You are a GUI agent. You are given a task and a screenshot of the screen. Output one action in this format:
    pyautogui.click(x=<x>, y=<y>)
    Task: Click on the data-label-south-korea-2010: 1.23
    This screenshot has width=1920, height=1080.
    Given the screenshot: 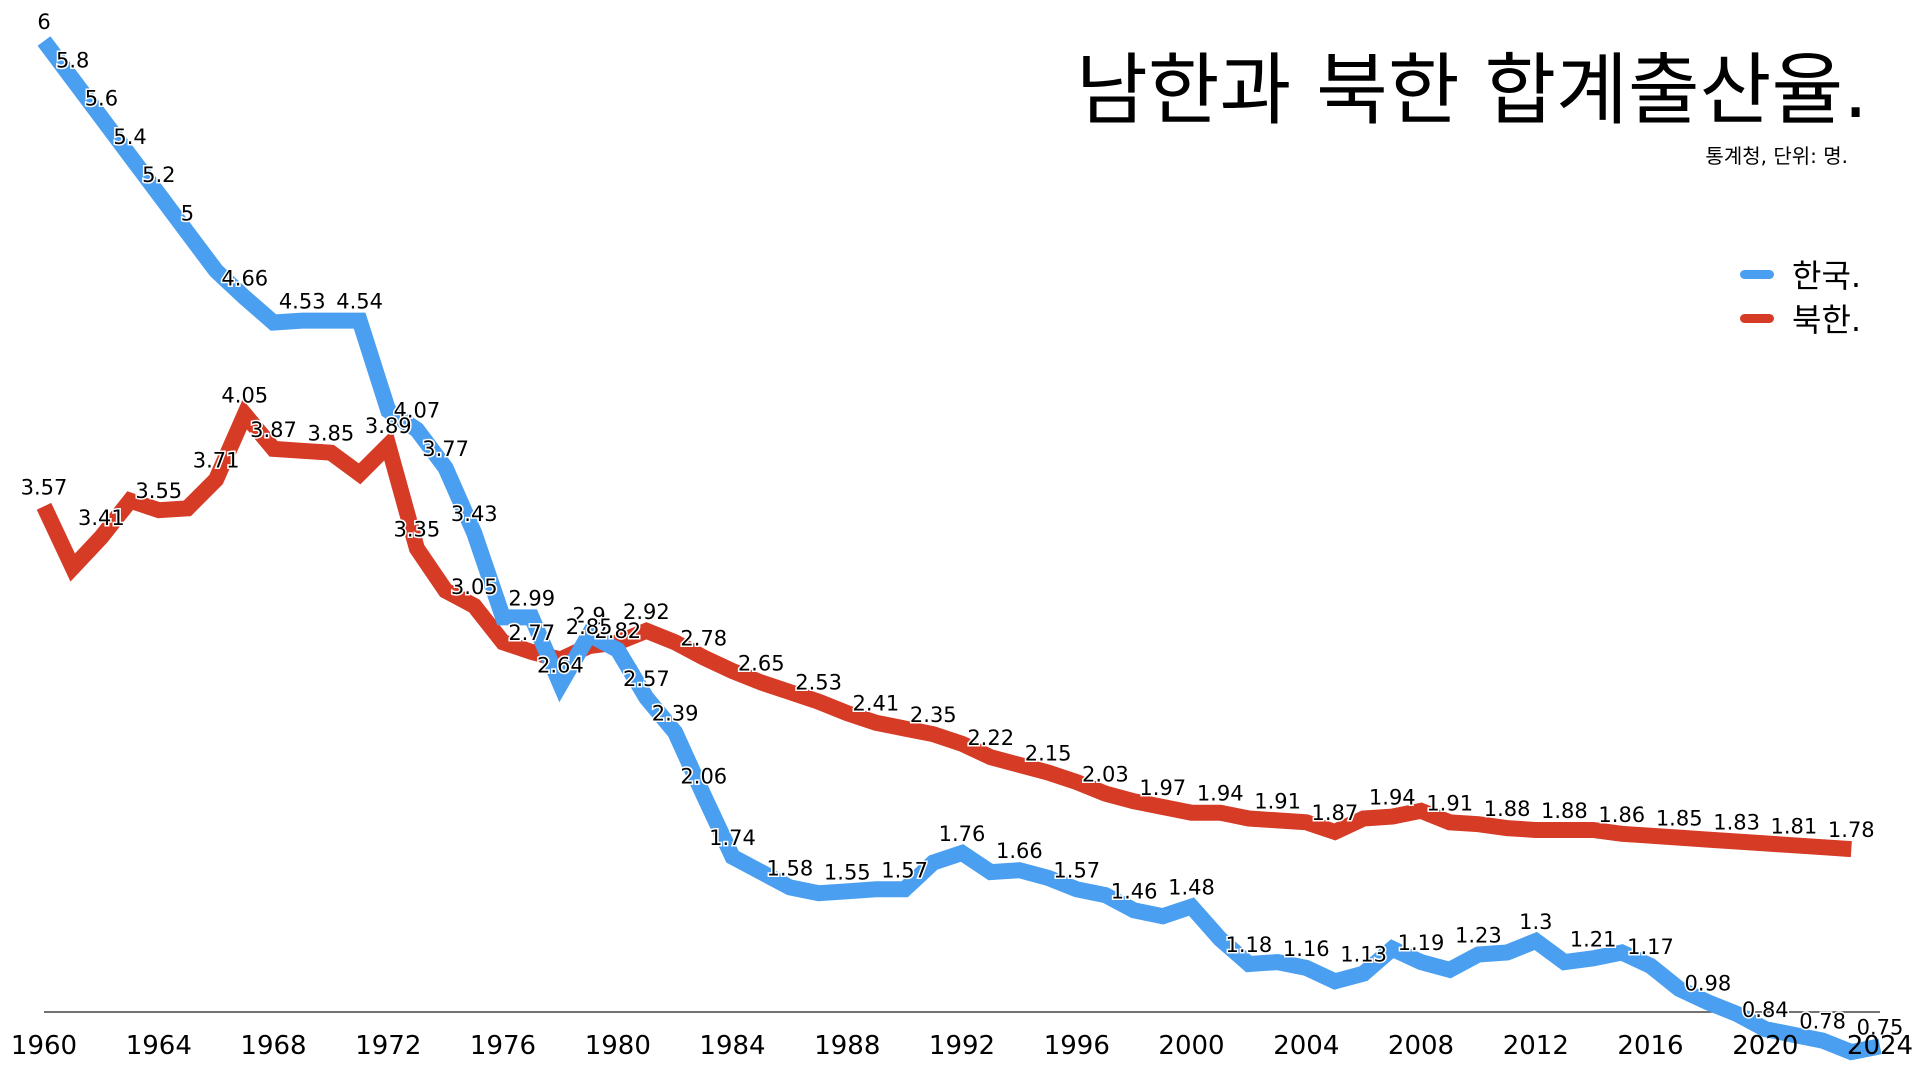 What is the action you would take?
    pyautogui.click(x=1478, y=936)
    